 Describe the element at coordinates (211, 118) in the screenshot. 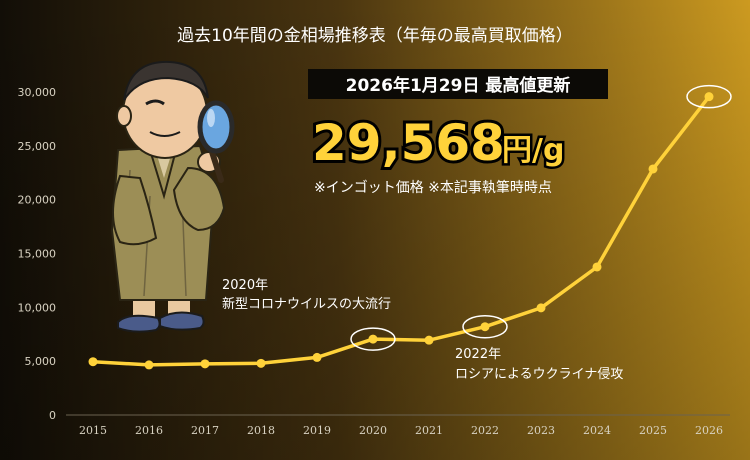

I see `magnifier-reflection` at that location.